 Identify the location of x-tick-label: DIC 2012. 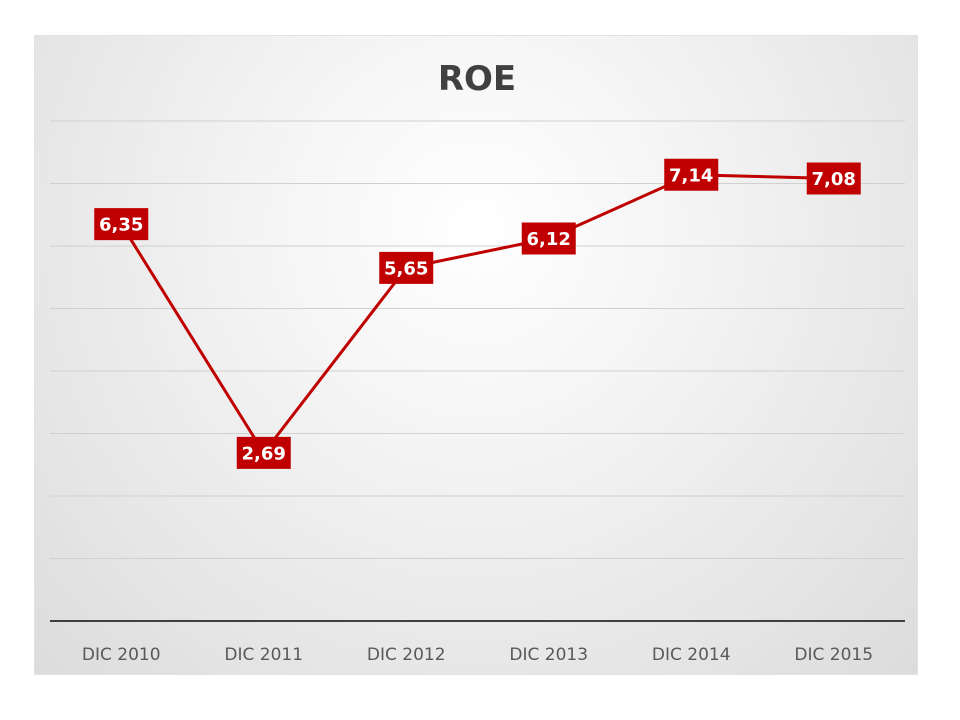
(406, 655).